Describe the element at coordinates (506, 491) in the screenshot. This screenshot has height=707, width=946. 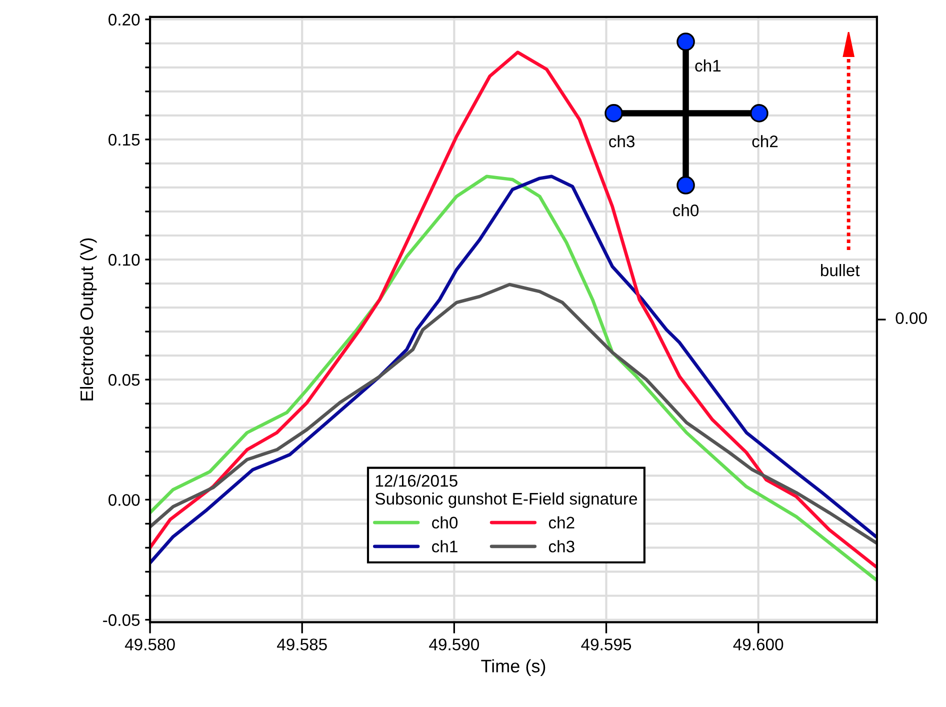
I see `legend-title: 12/16/2015 Subsonic gunshot E-Field signature` at that location.